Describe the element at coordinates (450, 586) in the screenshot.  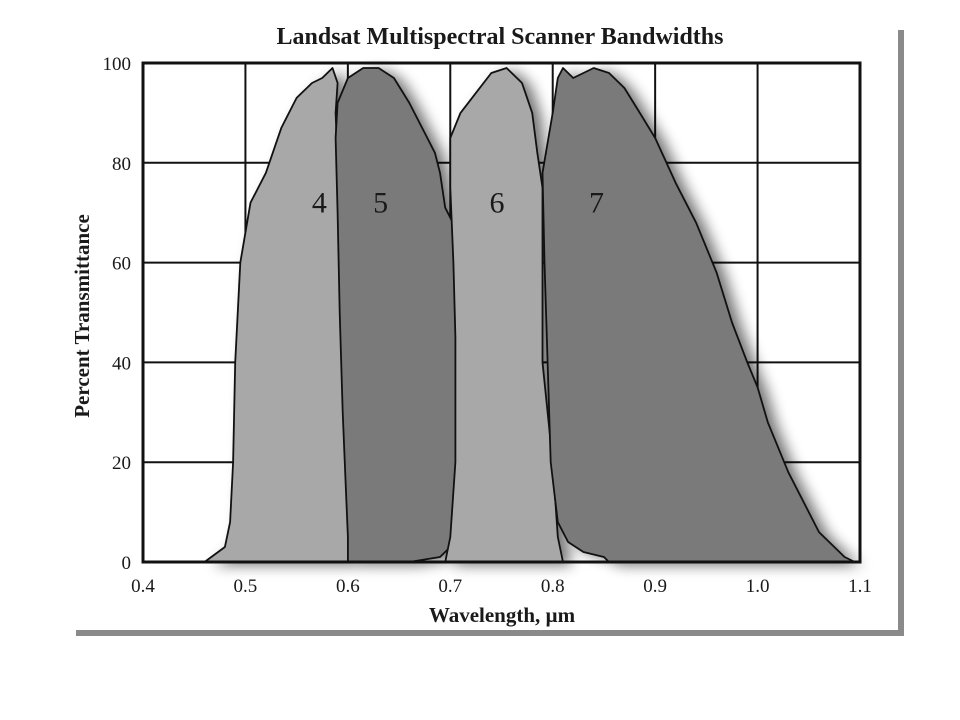
I see `x-tick-label-3: 0.7` at that location.